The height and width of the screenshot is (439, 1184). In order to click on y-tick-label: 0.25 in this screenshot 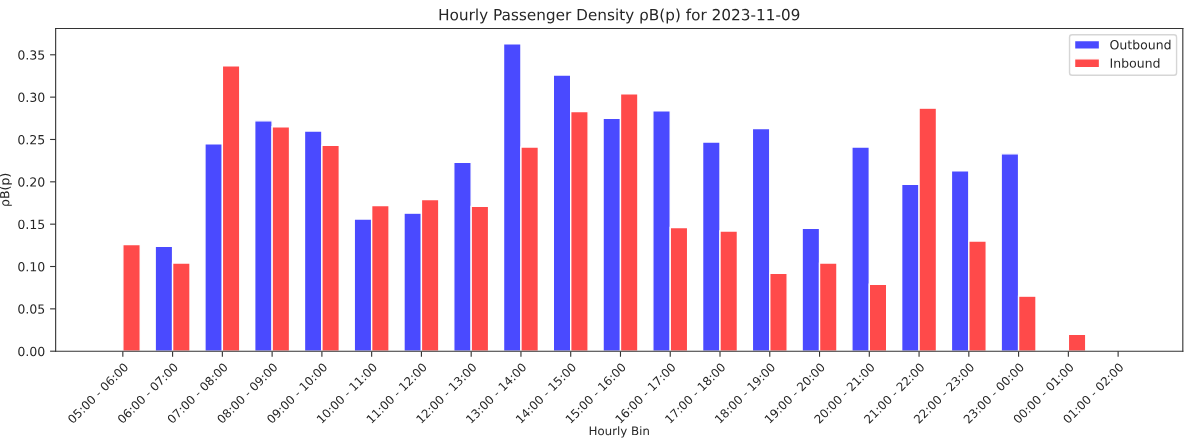, I will do `click(31, 139)`.